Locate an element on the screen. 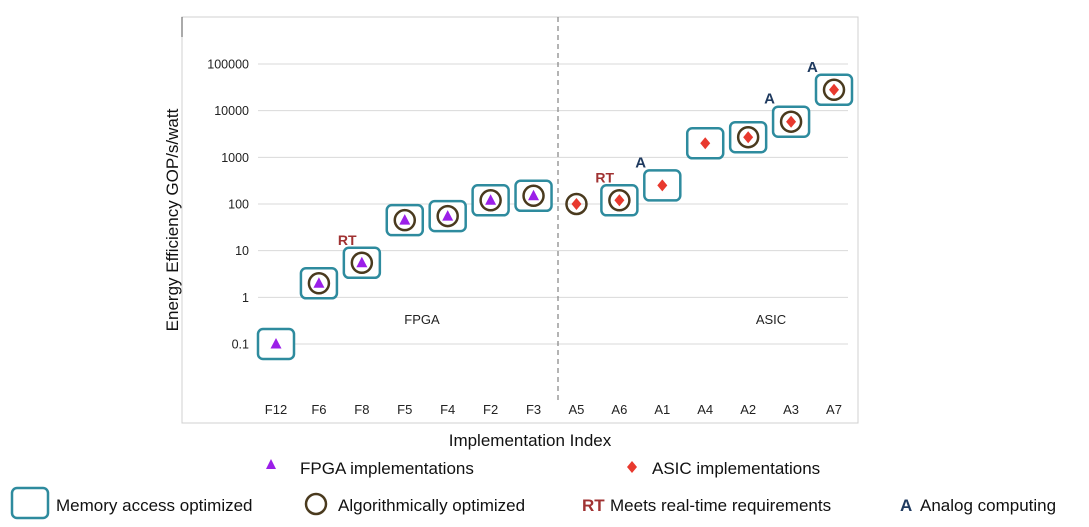 This screenshot has width=1089, height=527. asic-marker-A2 is located at coordinates (748, 137).